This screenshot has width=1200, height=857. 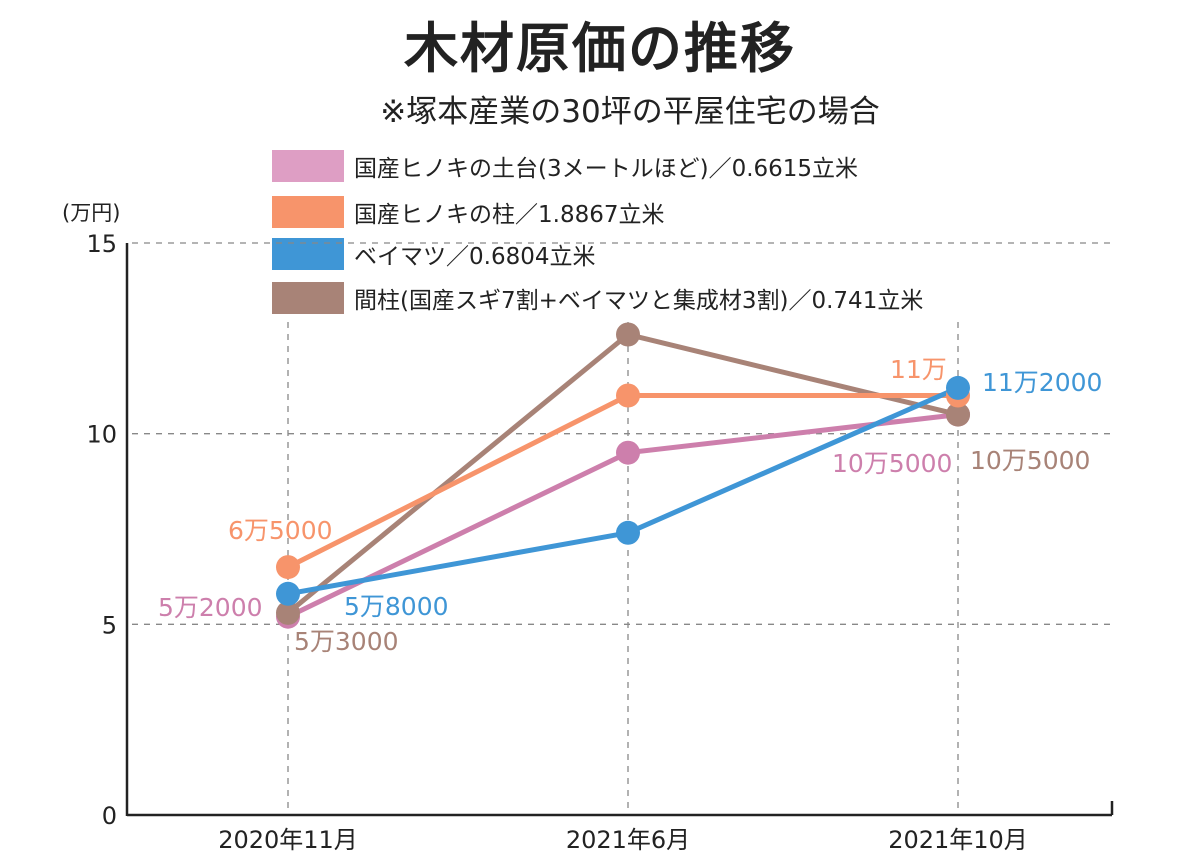 I want to click on data-label: 11万, so click(x=918, y=369).